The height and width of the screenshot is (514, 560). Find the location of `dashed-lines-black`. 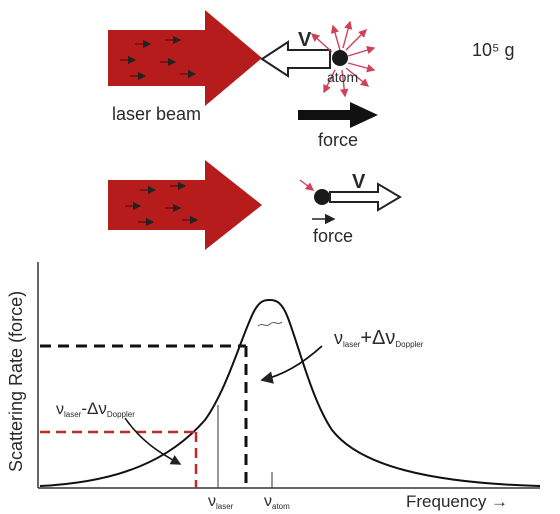

dashed-lines-black is located at coordinates (144, 416).